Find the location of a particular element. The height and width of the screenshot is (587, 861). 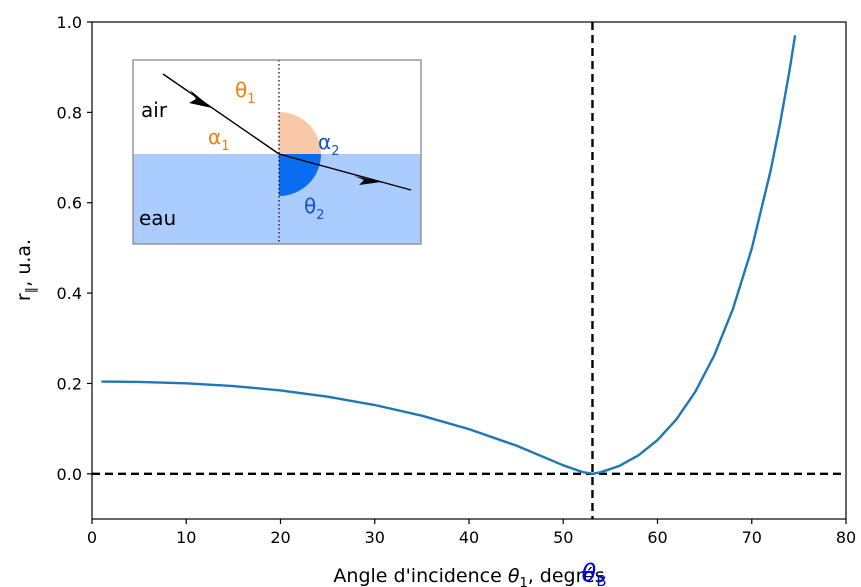

y-tick-label: 0.0 is located at coordinates (69, 474).